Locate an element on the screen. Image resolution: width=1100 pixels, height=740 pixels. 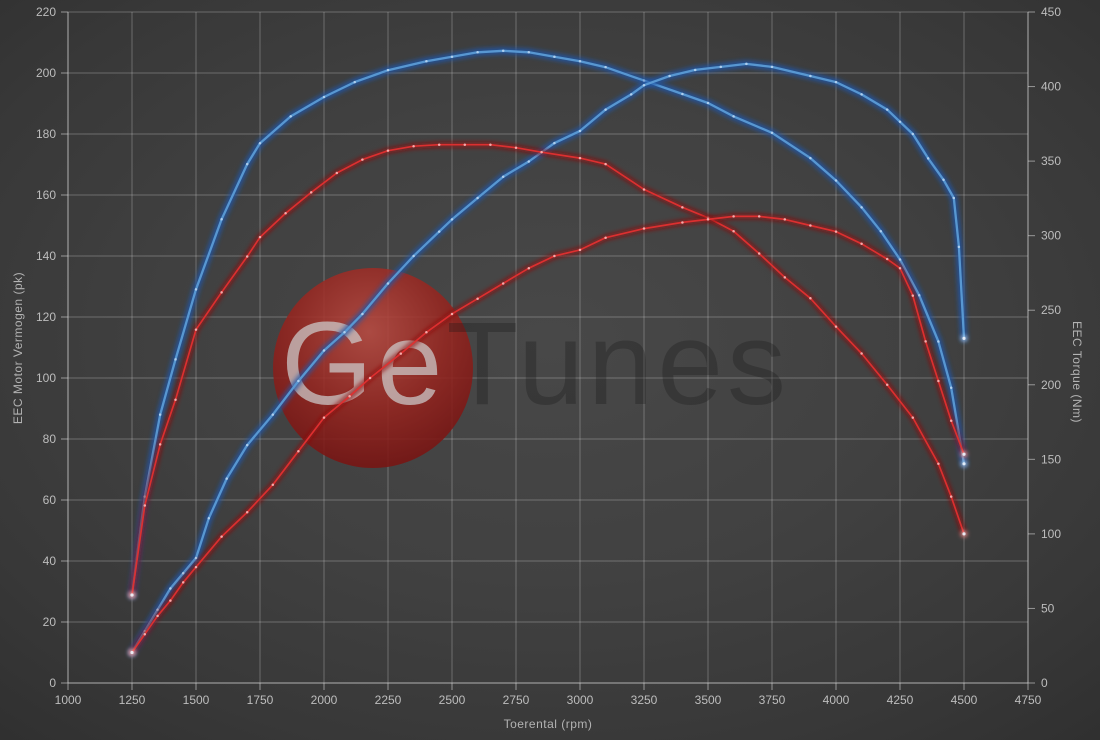
left-tick-label: 40 is located at coordinates (50, 561).